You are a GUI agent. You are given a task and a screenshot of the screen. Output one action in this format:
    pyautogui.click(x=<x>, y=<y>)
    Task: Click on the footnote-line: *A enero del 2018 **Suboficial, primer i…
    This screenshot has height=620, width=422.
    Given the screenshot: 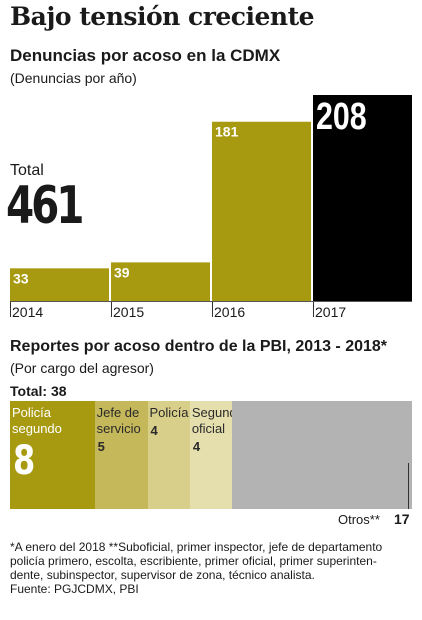 What is the action you would take?
    pyautogui.click(x=196, y=547)
    